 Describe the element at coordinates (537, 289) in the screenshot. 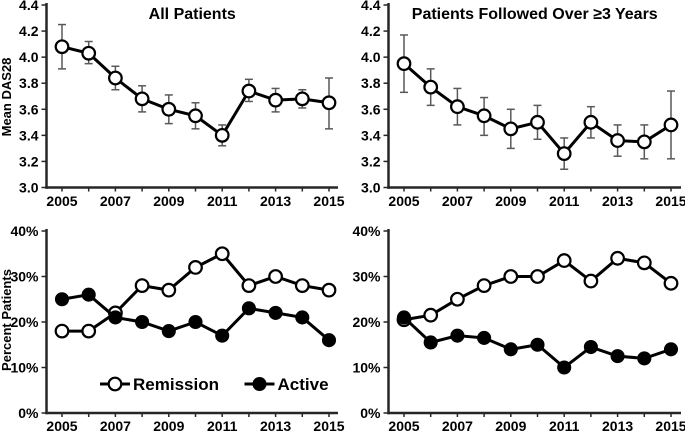

I see `data-line-remission` at that location.